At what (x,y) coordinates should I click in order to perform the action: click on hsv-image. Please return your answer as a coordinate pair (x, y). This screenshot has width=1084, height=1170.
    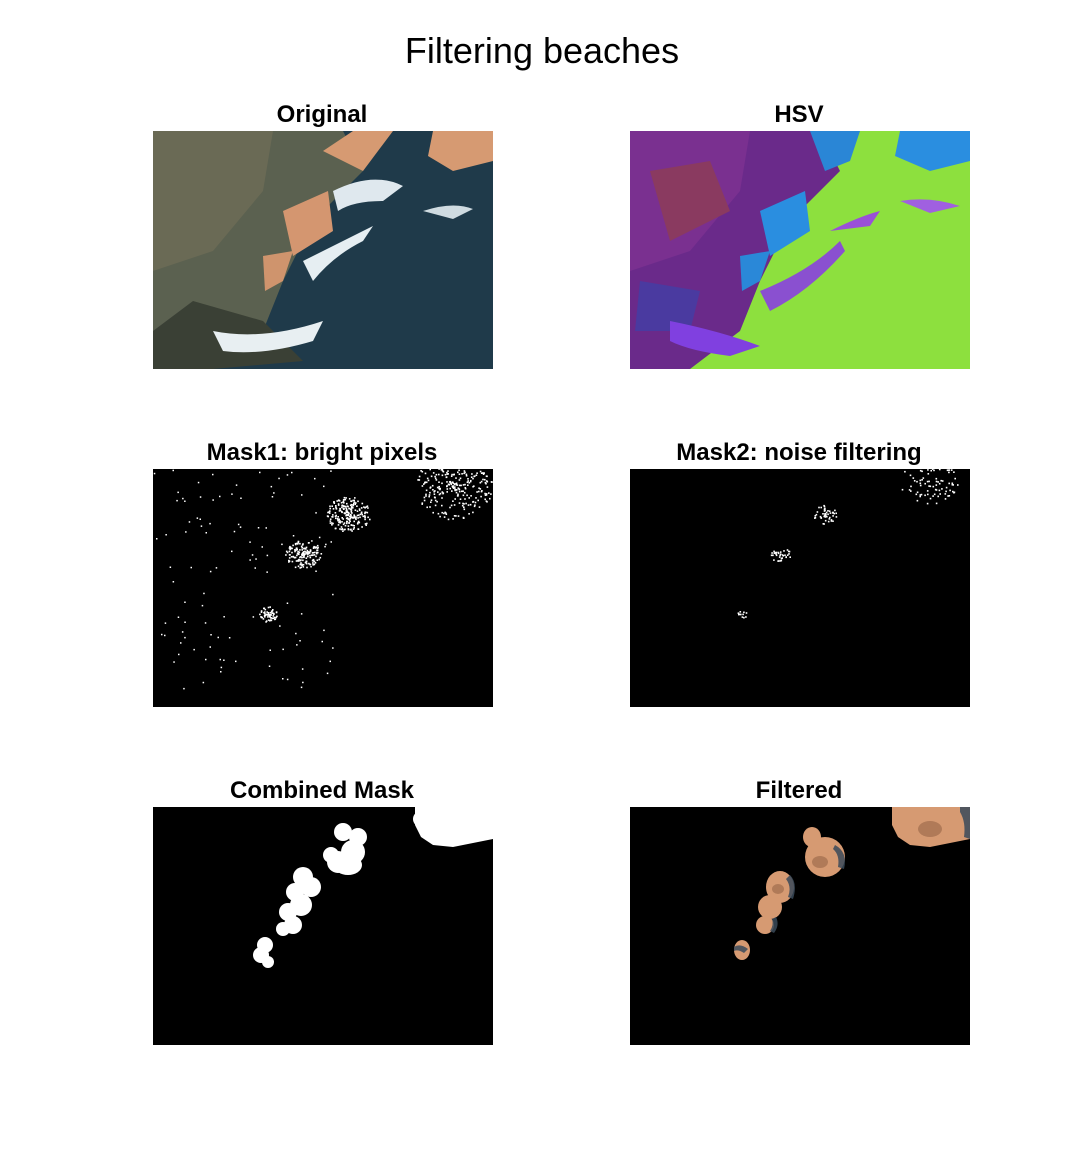
    Looking at the image, I should click on (800, 250).